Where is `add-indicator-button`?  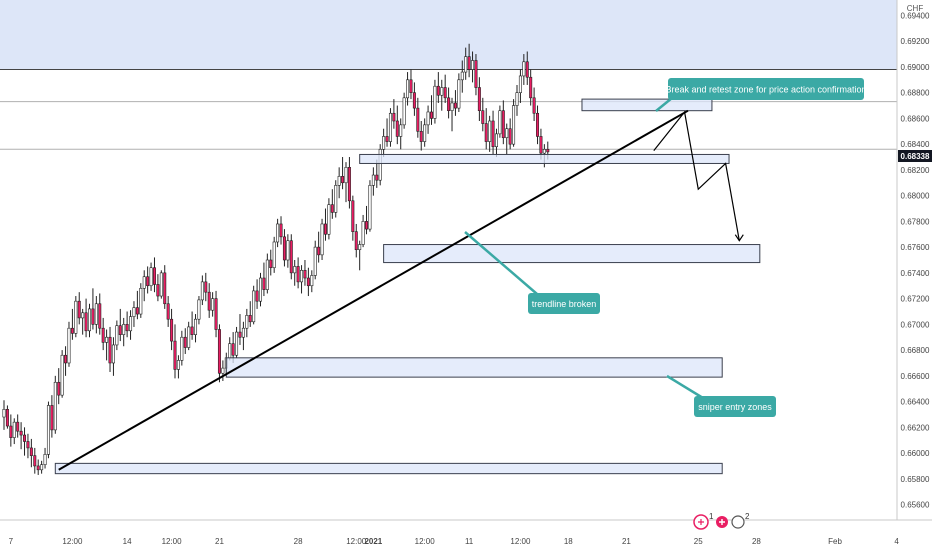 add-indicator-button is located at coordinates (722, 522).